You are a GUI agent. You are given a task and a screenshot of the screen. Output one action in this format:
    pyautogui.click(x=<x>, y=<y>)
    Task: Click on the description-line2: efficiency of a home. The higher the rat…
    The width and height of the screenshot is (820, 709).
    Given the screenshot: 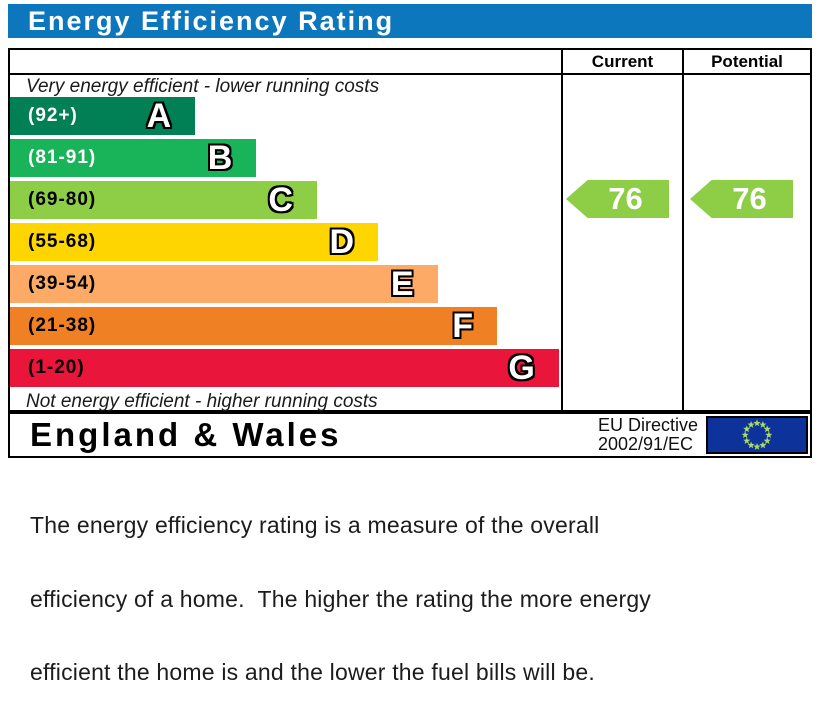 What is the action you would take?
    pyautogui.click(x=341, y=598)
    